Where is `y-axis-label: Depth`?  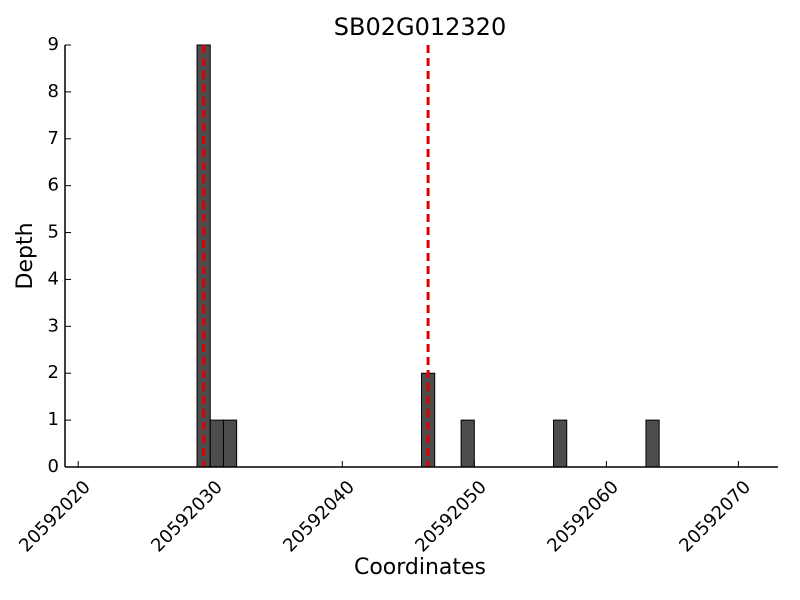 y-axis-label: Depth is located at coordinates (25, 255).